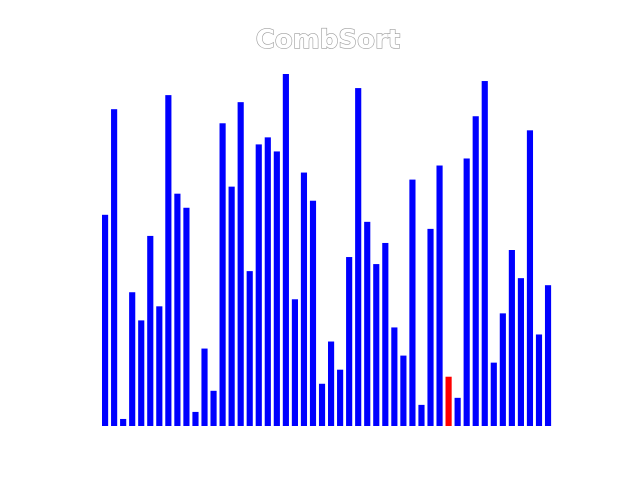 The image size is (640, 480). Describe the element at coordinates (328, 40) in the screenshot. I see `chart-title: CombSort` at that location.